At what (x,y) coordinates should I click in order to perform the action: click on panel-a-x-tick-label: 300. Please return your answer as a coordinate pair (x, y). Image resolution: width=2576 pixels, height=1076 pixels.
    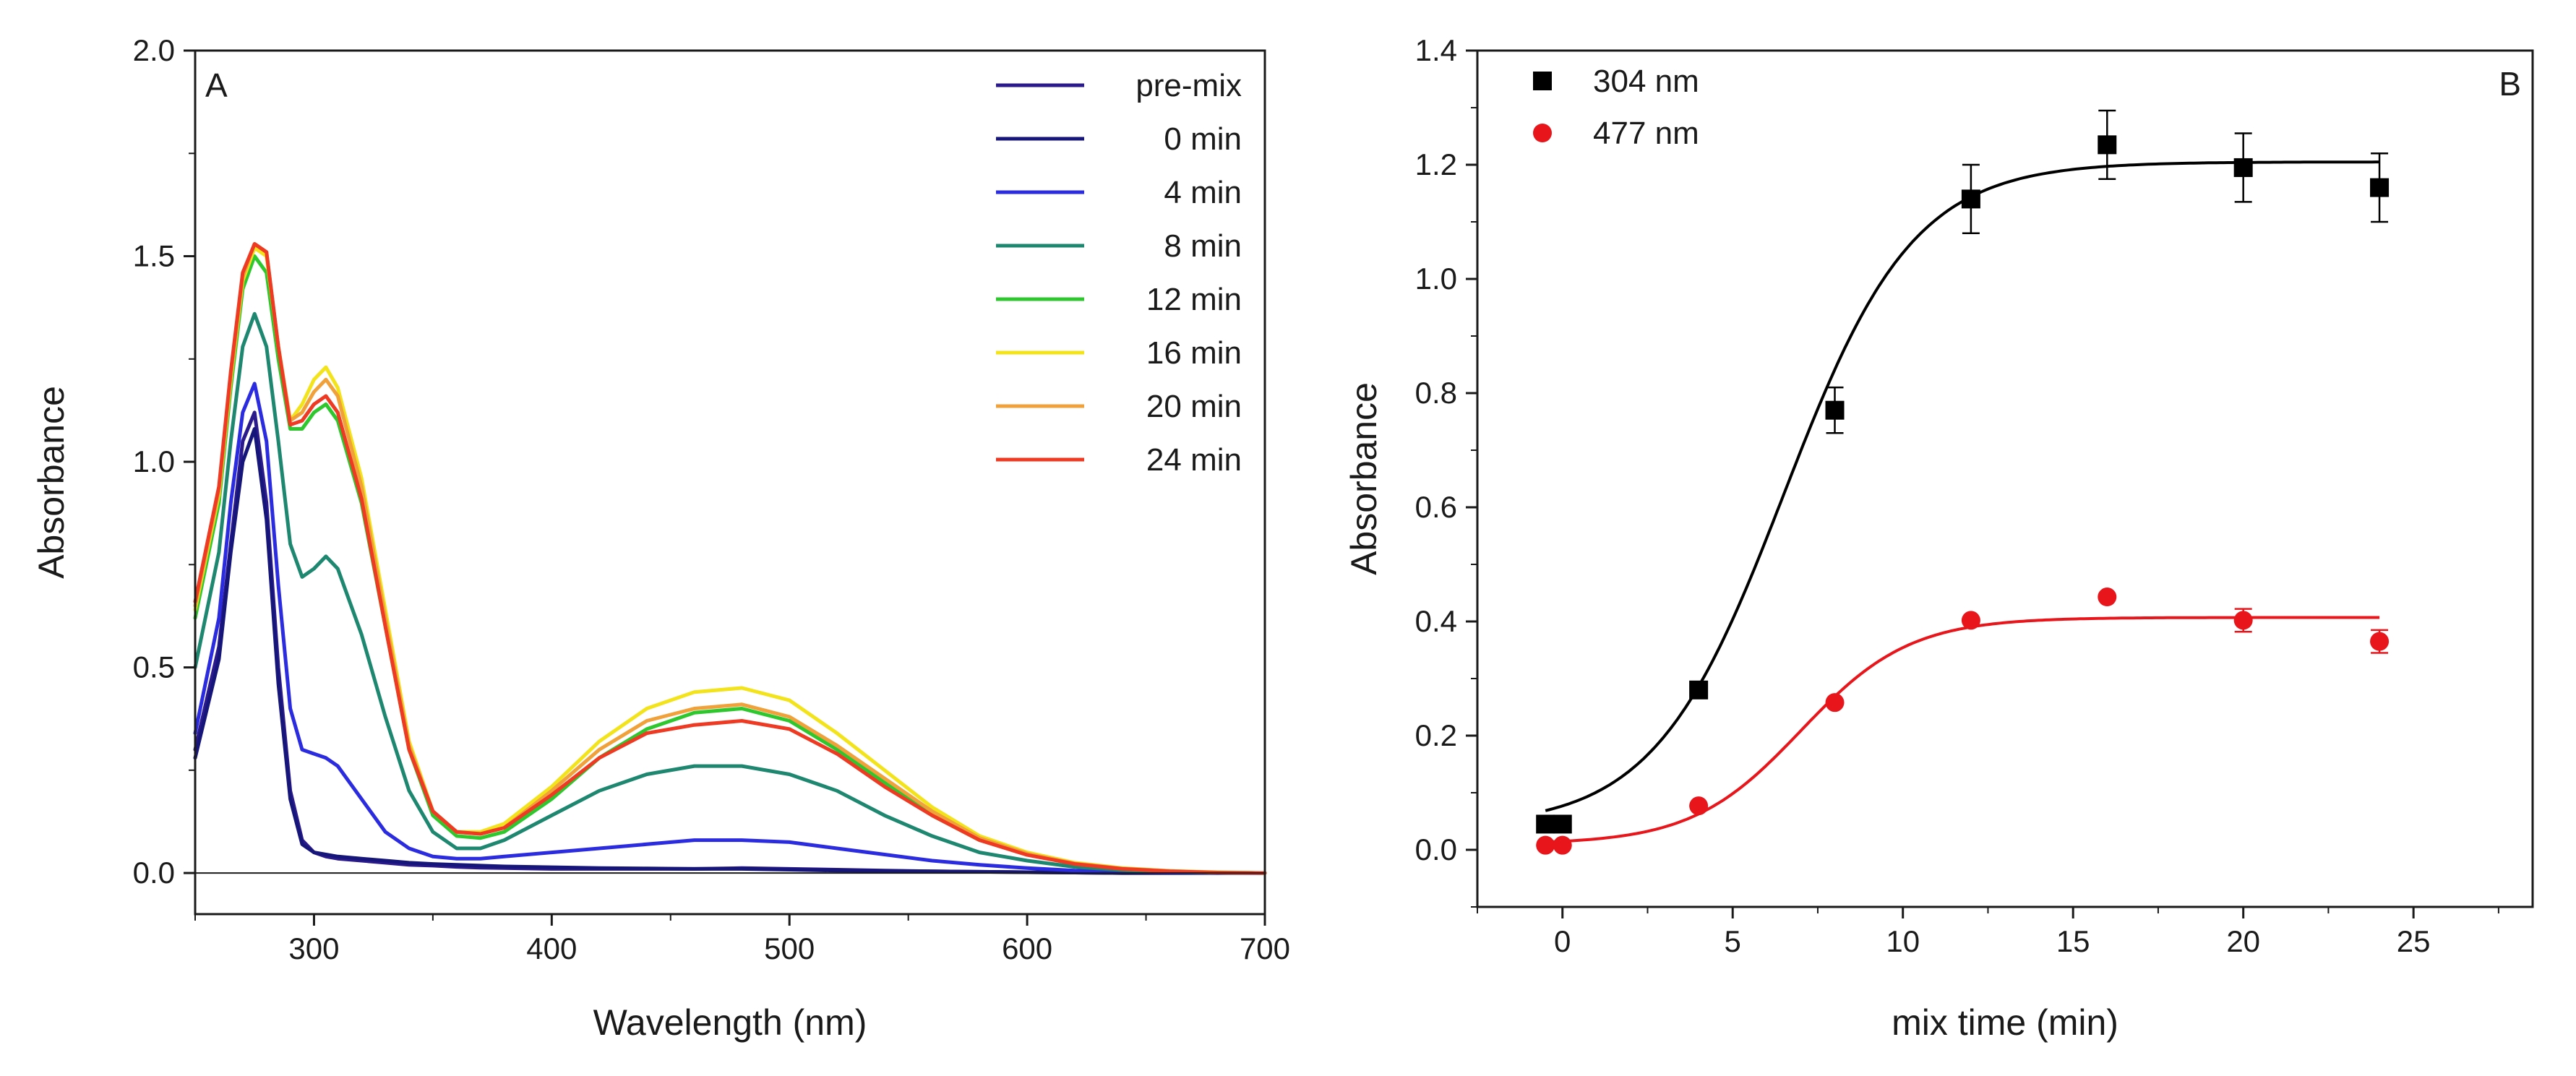
    Looking at the image, I should click on (314, 948).